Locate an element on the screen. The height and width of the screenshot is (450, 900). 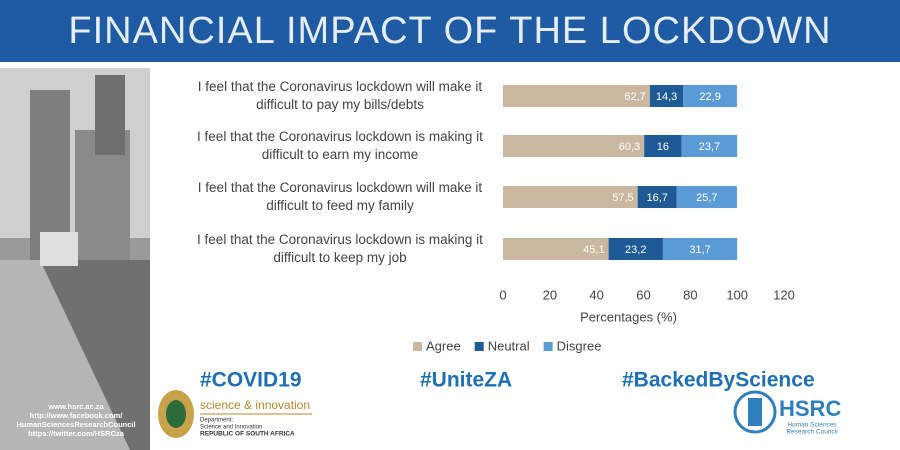
value-label: 22,9 is located at coordinates (709, 97).